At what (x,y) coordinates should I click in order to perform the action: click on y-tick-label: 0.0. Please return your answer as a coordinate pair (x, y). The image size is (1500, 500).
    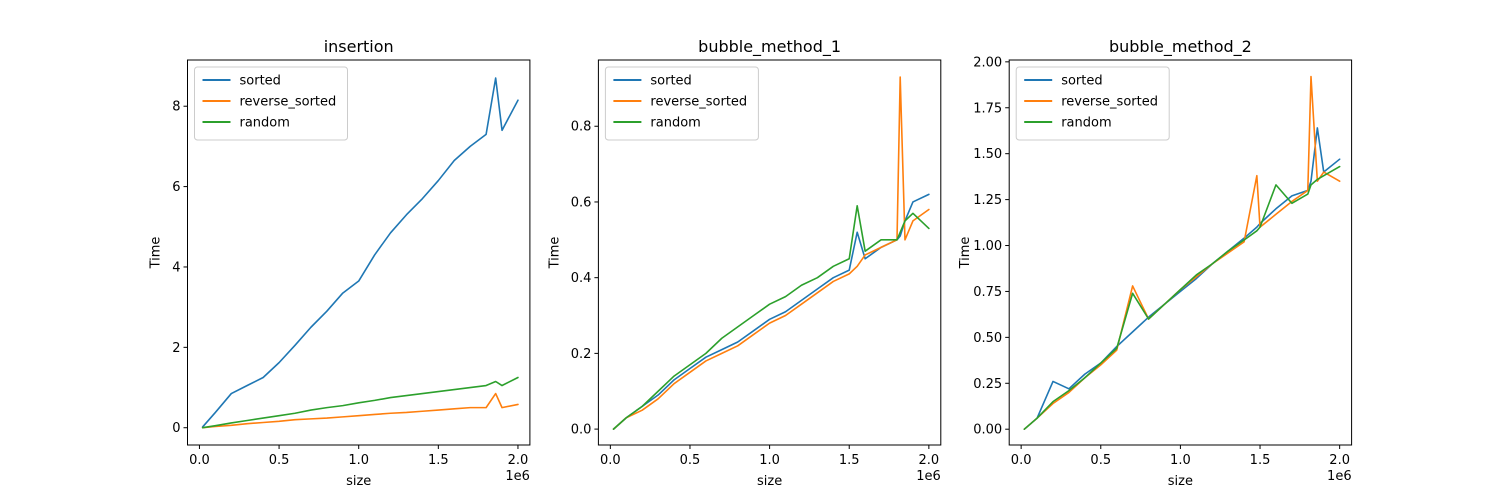
    Looking at the image, I should click on (581, 430).